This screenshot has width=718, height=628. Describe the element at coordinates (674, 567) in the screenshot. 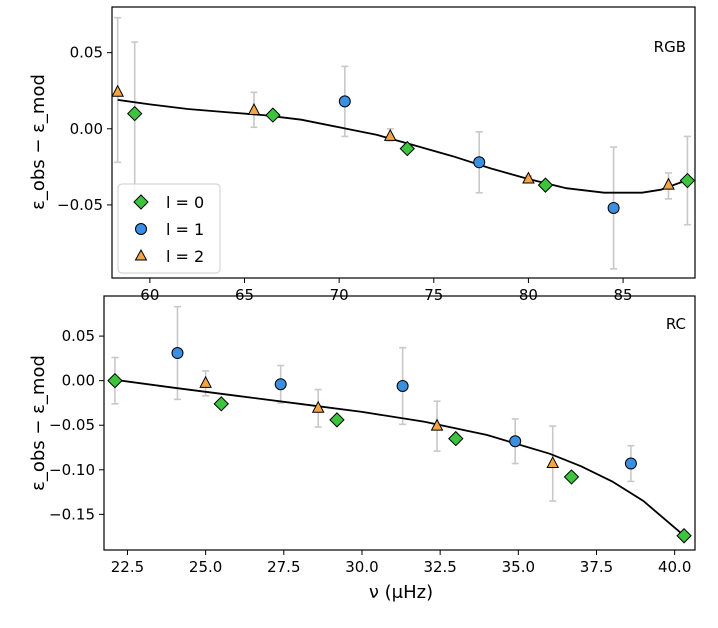

I see `rc-x-tick-label: 40.0` at that location.